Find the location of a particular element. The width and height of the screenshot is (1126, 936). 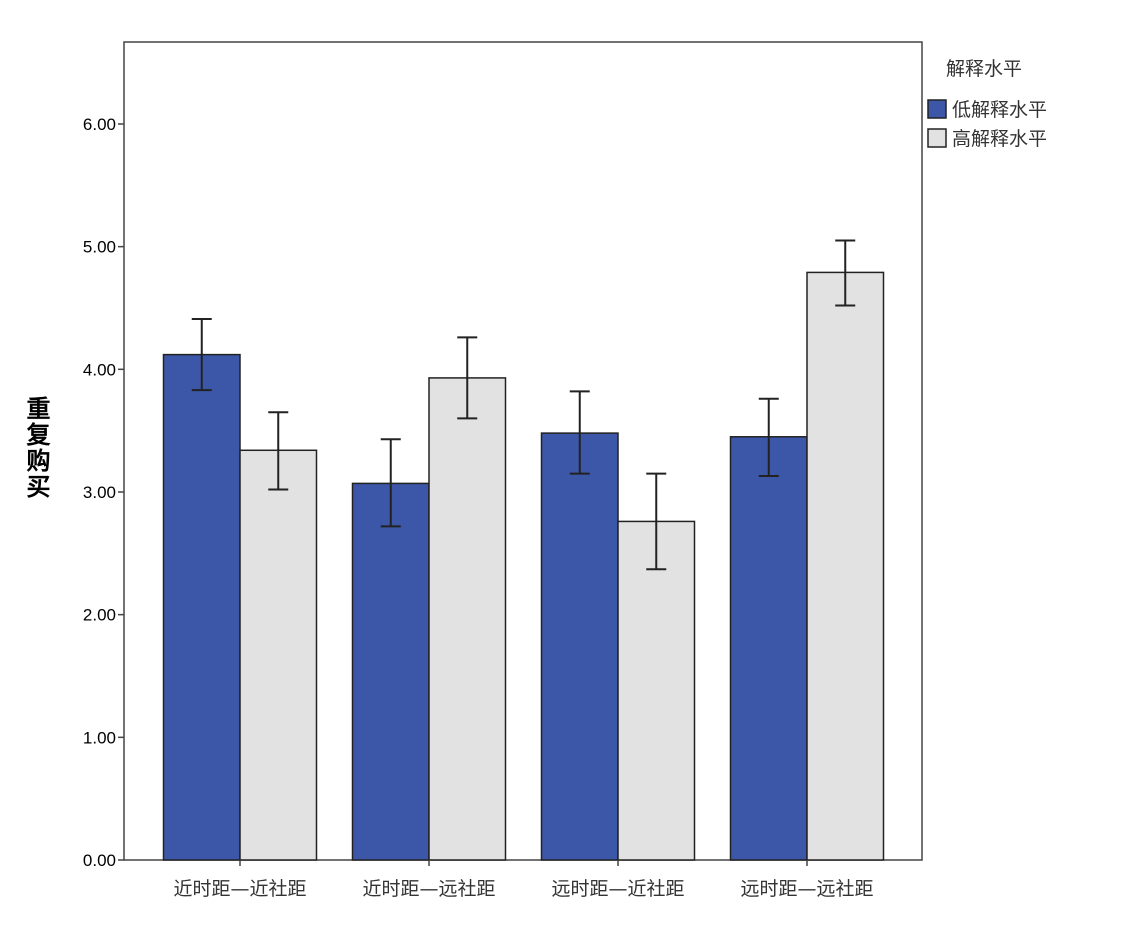

x-tick-label: 远时距—近社距 is located at coordinates (617, 889).